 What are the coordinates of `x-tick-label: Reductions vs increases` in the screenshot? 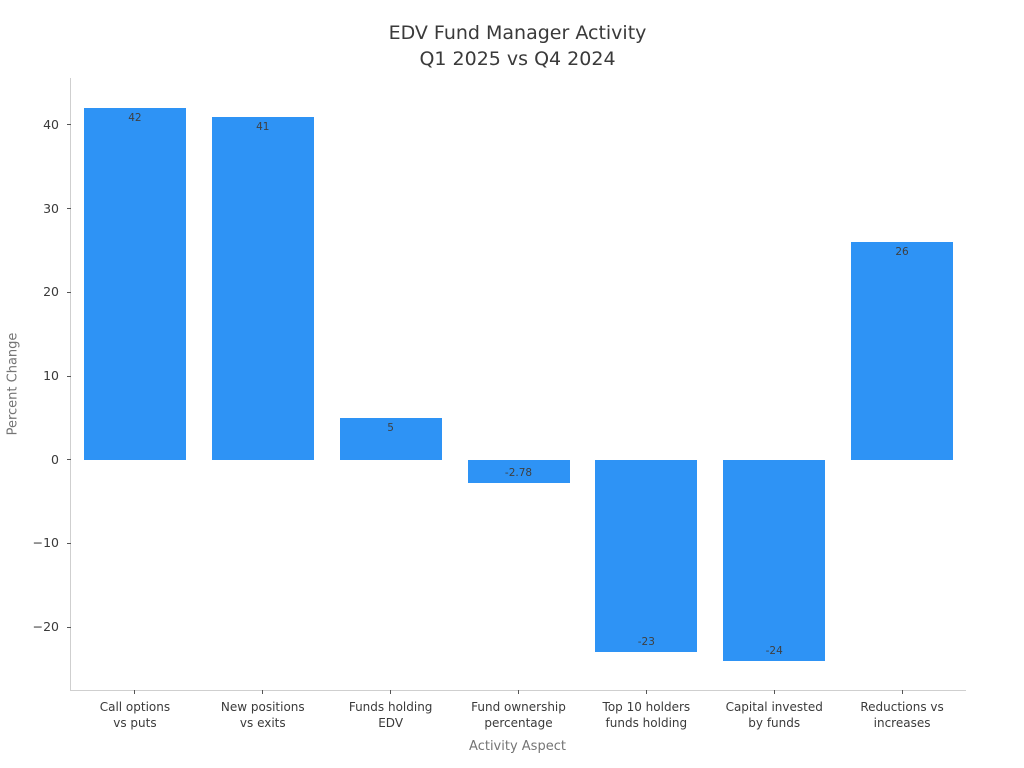 It's located at (902, 715).